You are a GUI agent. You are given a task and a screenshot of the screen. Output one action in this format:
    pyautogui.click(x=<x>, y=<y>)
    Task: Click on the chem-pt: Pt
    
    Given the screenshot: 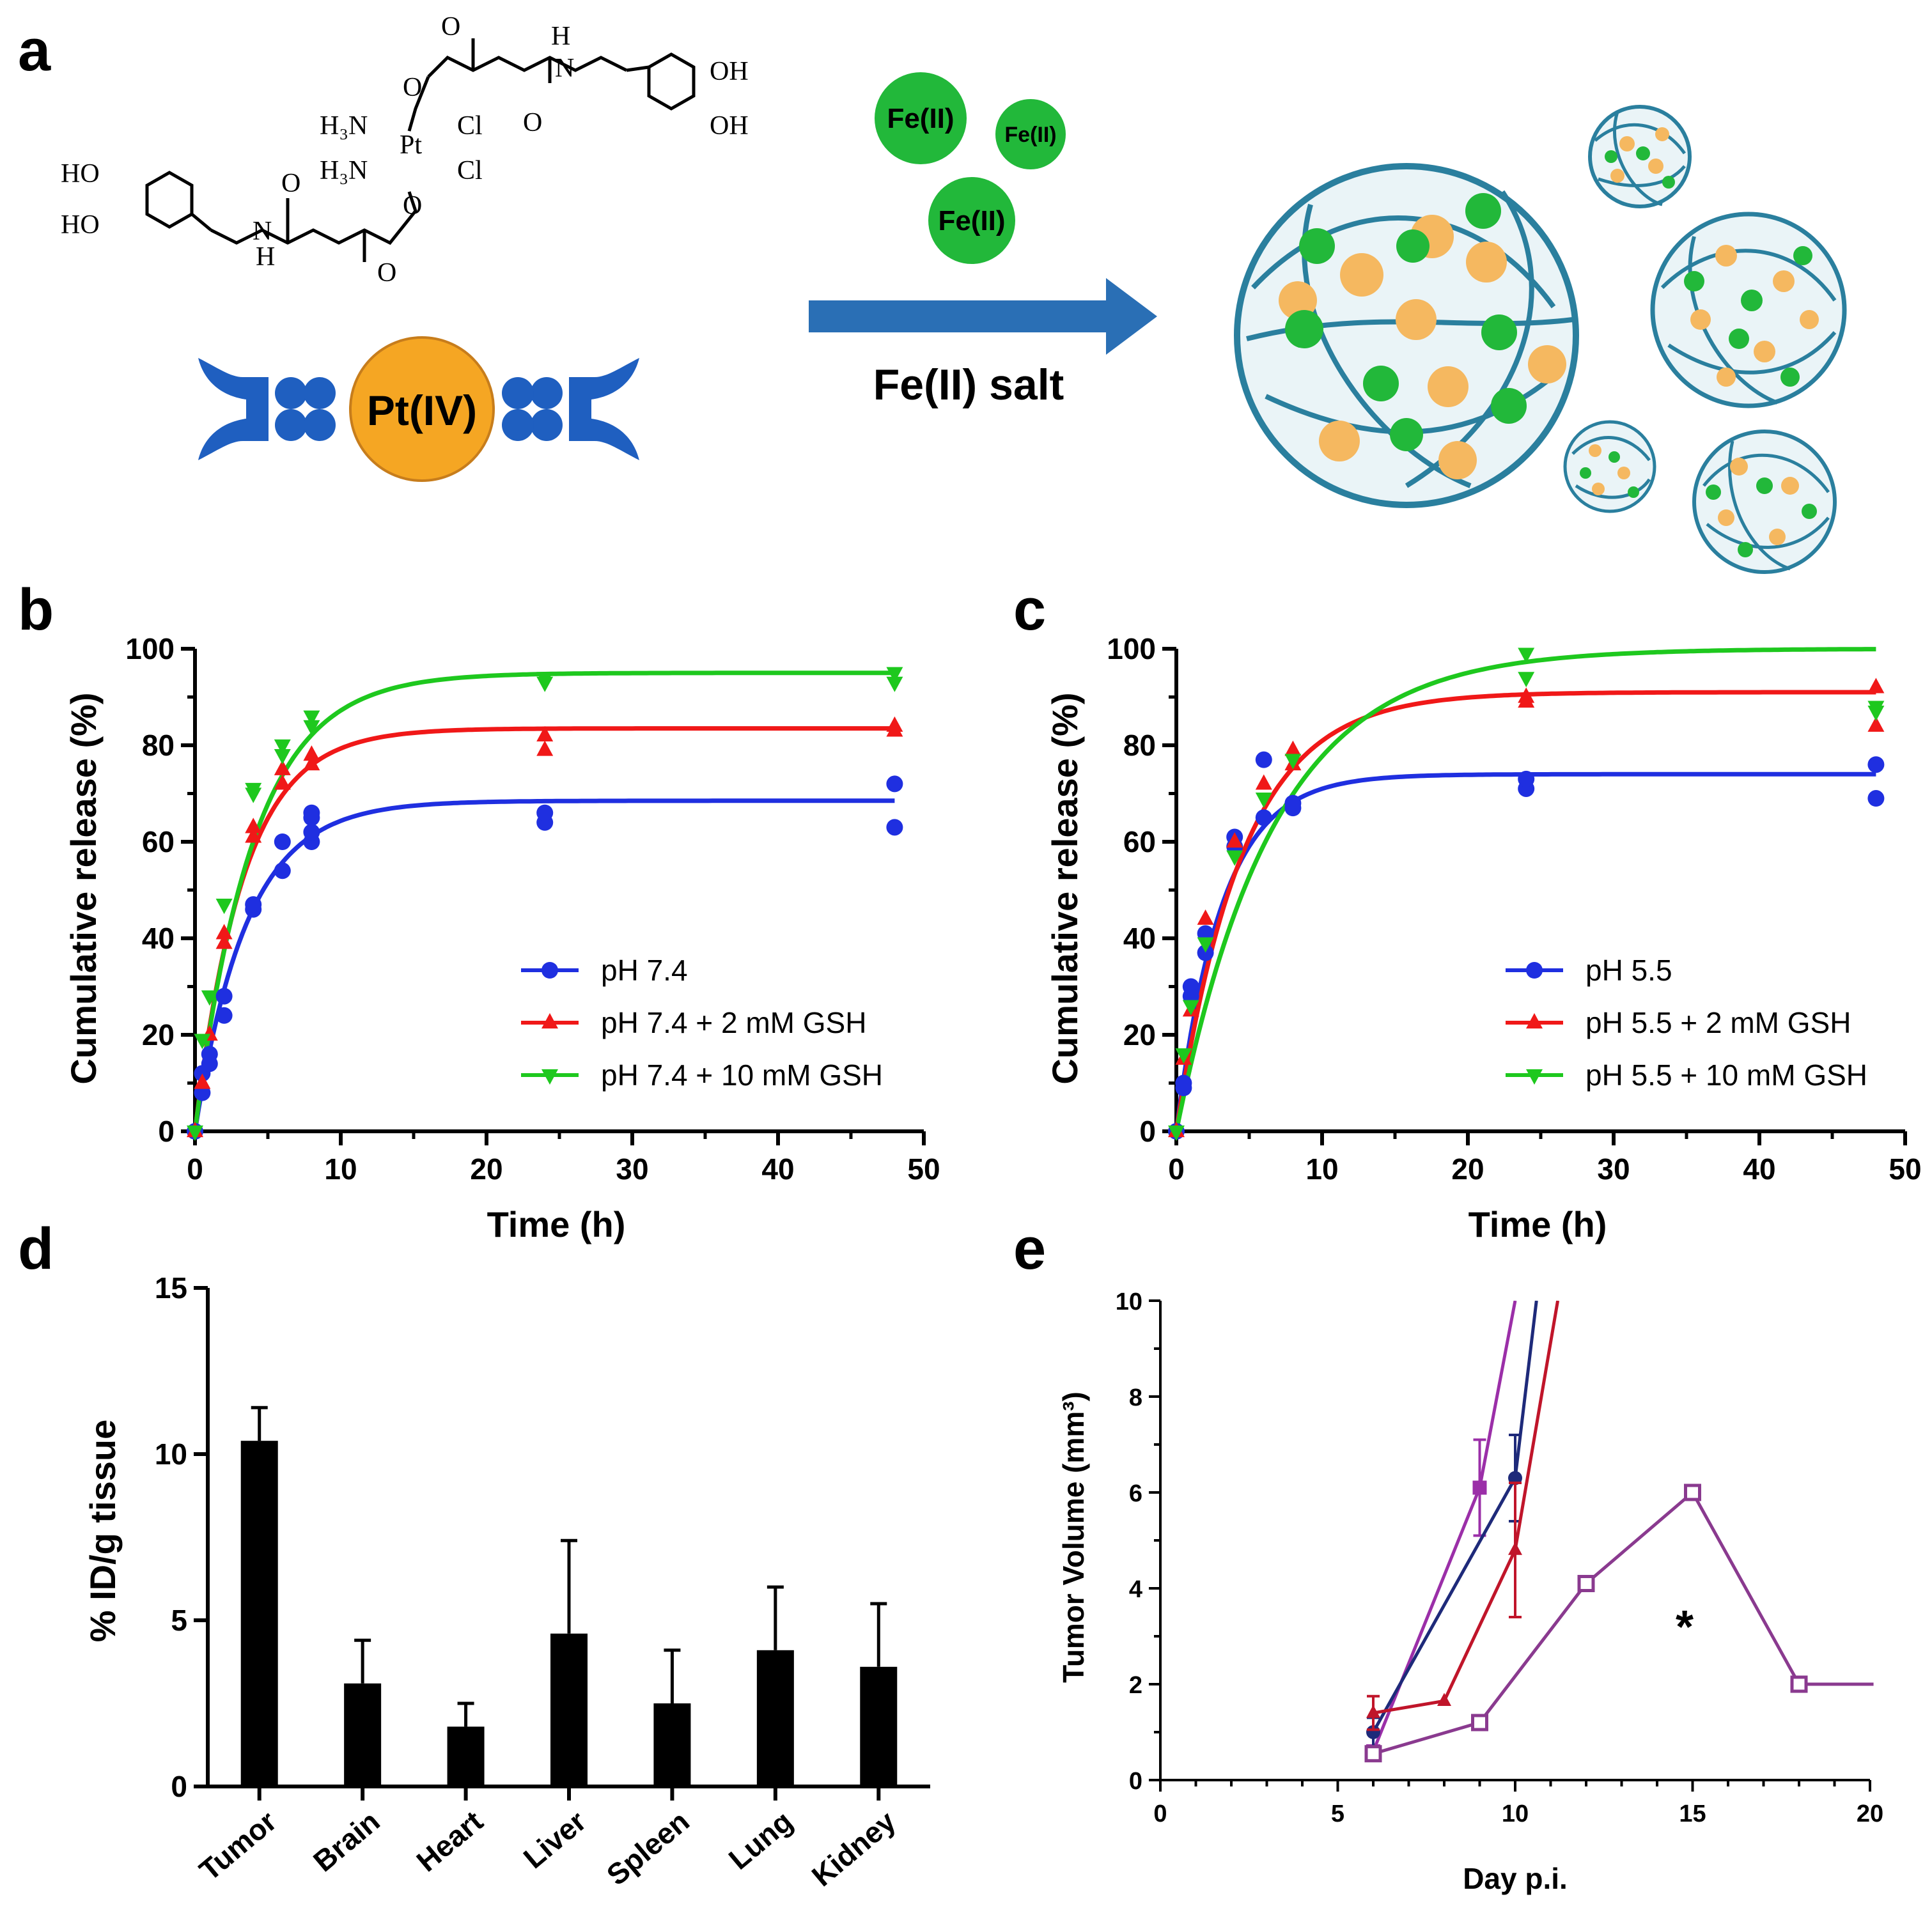 What is the action you would take?
    pyautogui.click(x=411, y=145)
    